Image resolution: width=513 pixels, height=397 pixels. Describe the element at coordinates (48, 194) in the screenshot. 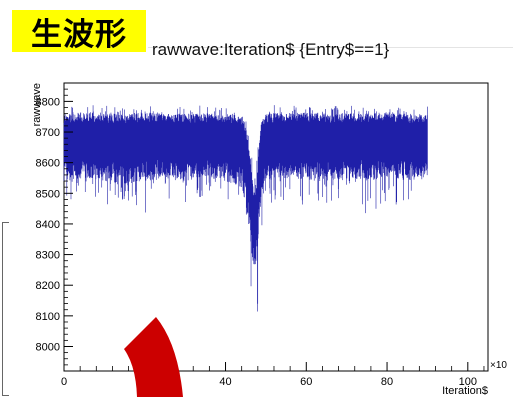

I see `y-tick-label: 8500` at that location.